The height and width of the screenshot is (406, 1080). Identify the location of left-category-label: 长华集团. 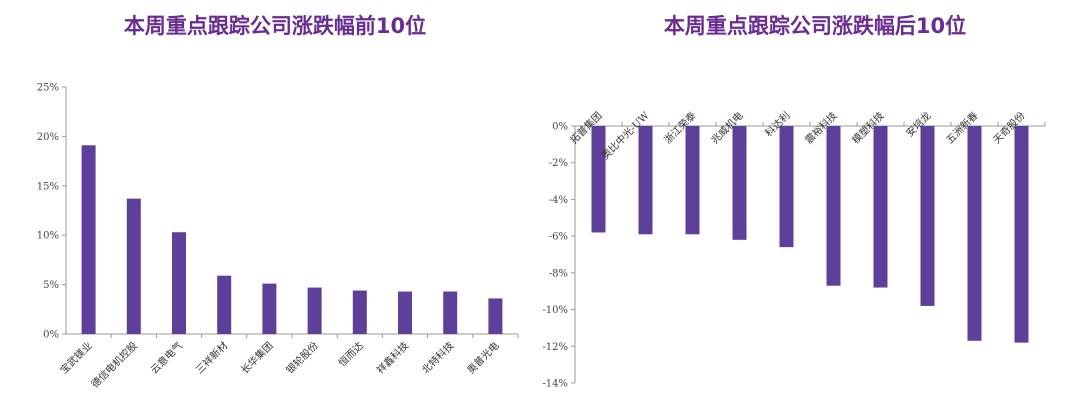
(256, 357).